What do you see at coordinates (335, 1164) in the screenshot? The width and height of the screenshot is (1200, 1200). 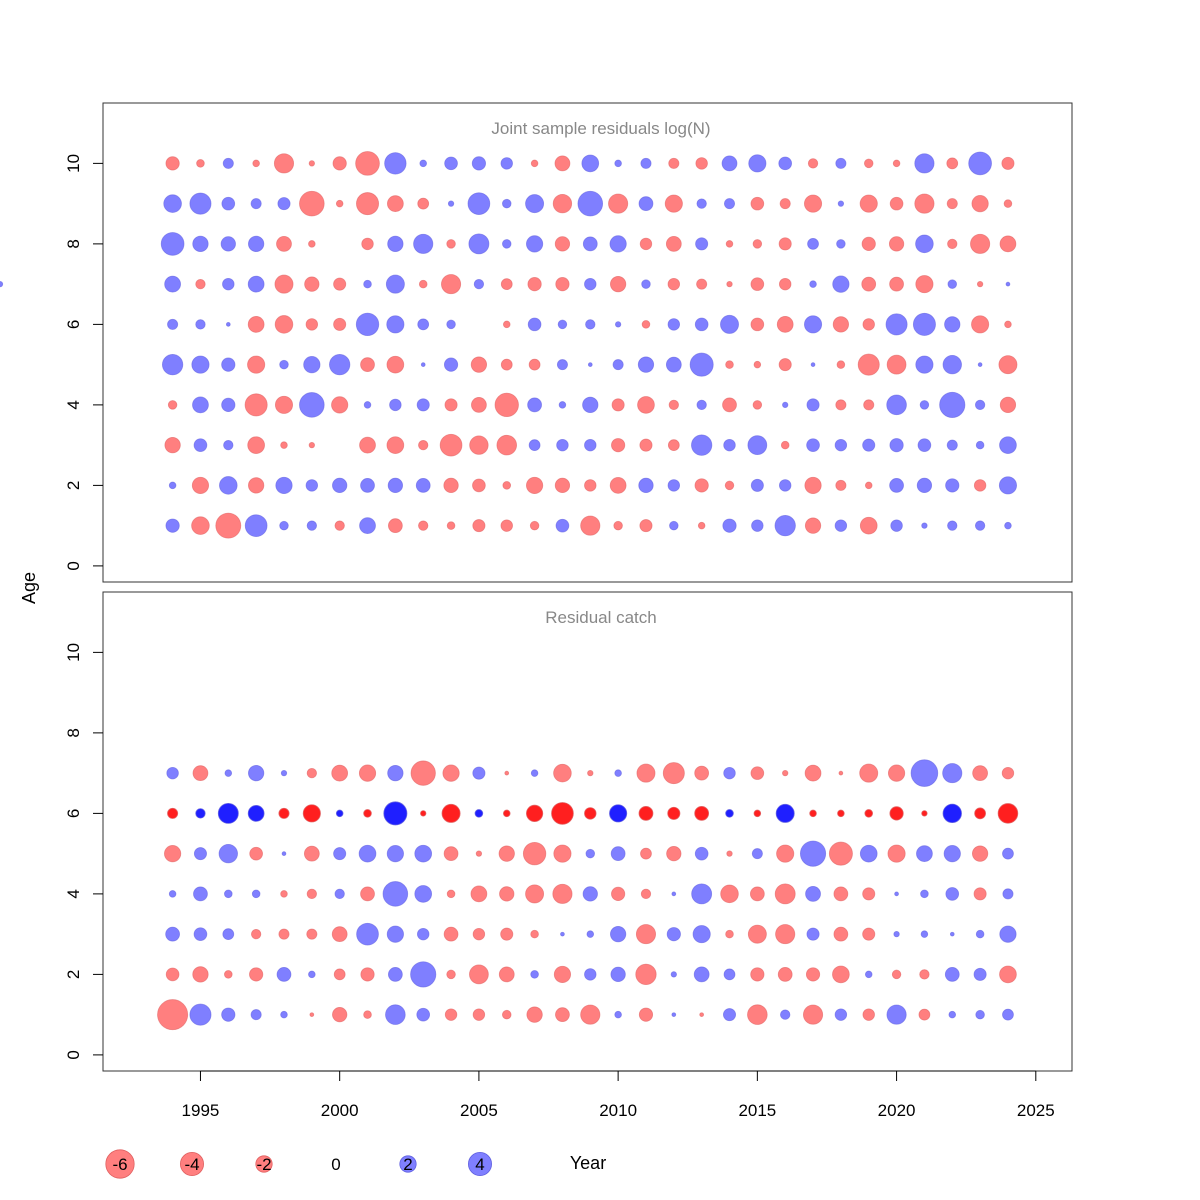 I see `legend-label: 0` at bounding box center [335, 1164].